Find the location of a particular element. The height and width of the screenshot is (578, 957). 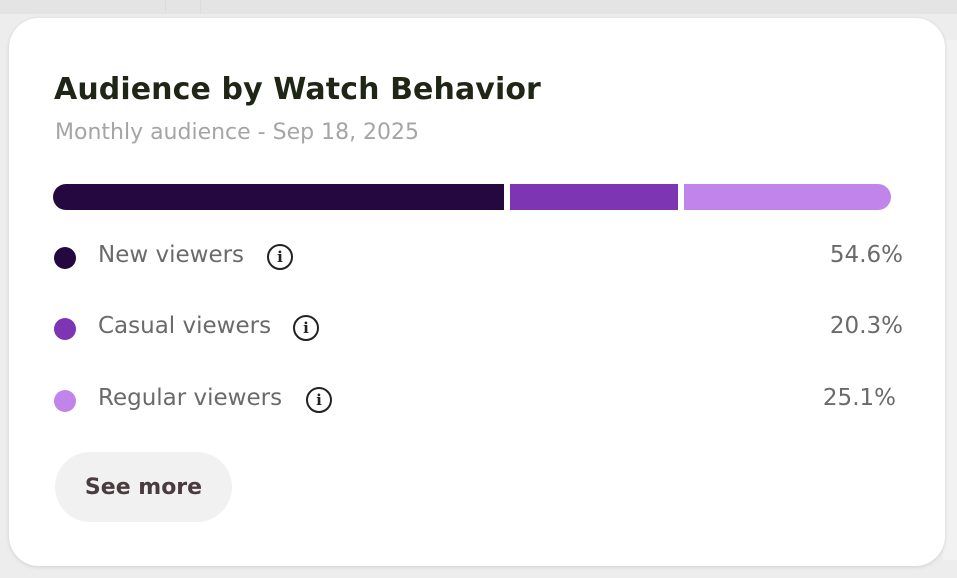

see-more-button: See more is located at coordinates (143, 487).